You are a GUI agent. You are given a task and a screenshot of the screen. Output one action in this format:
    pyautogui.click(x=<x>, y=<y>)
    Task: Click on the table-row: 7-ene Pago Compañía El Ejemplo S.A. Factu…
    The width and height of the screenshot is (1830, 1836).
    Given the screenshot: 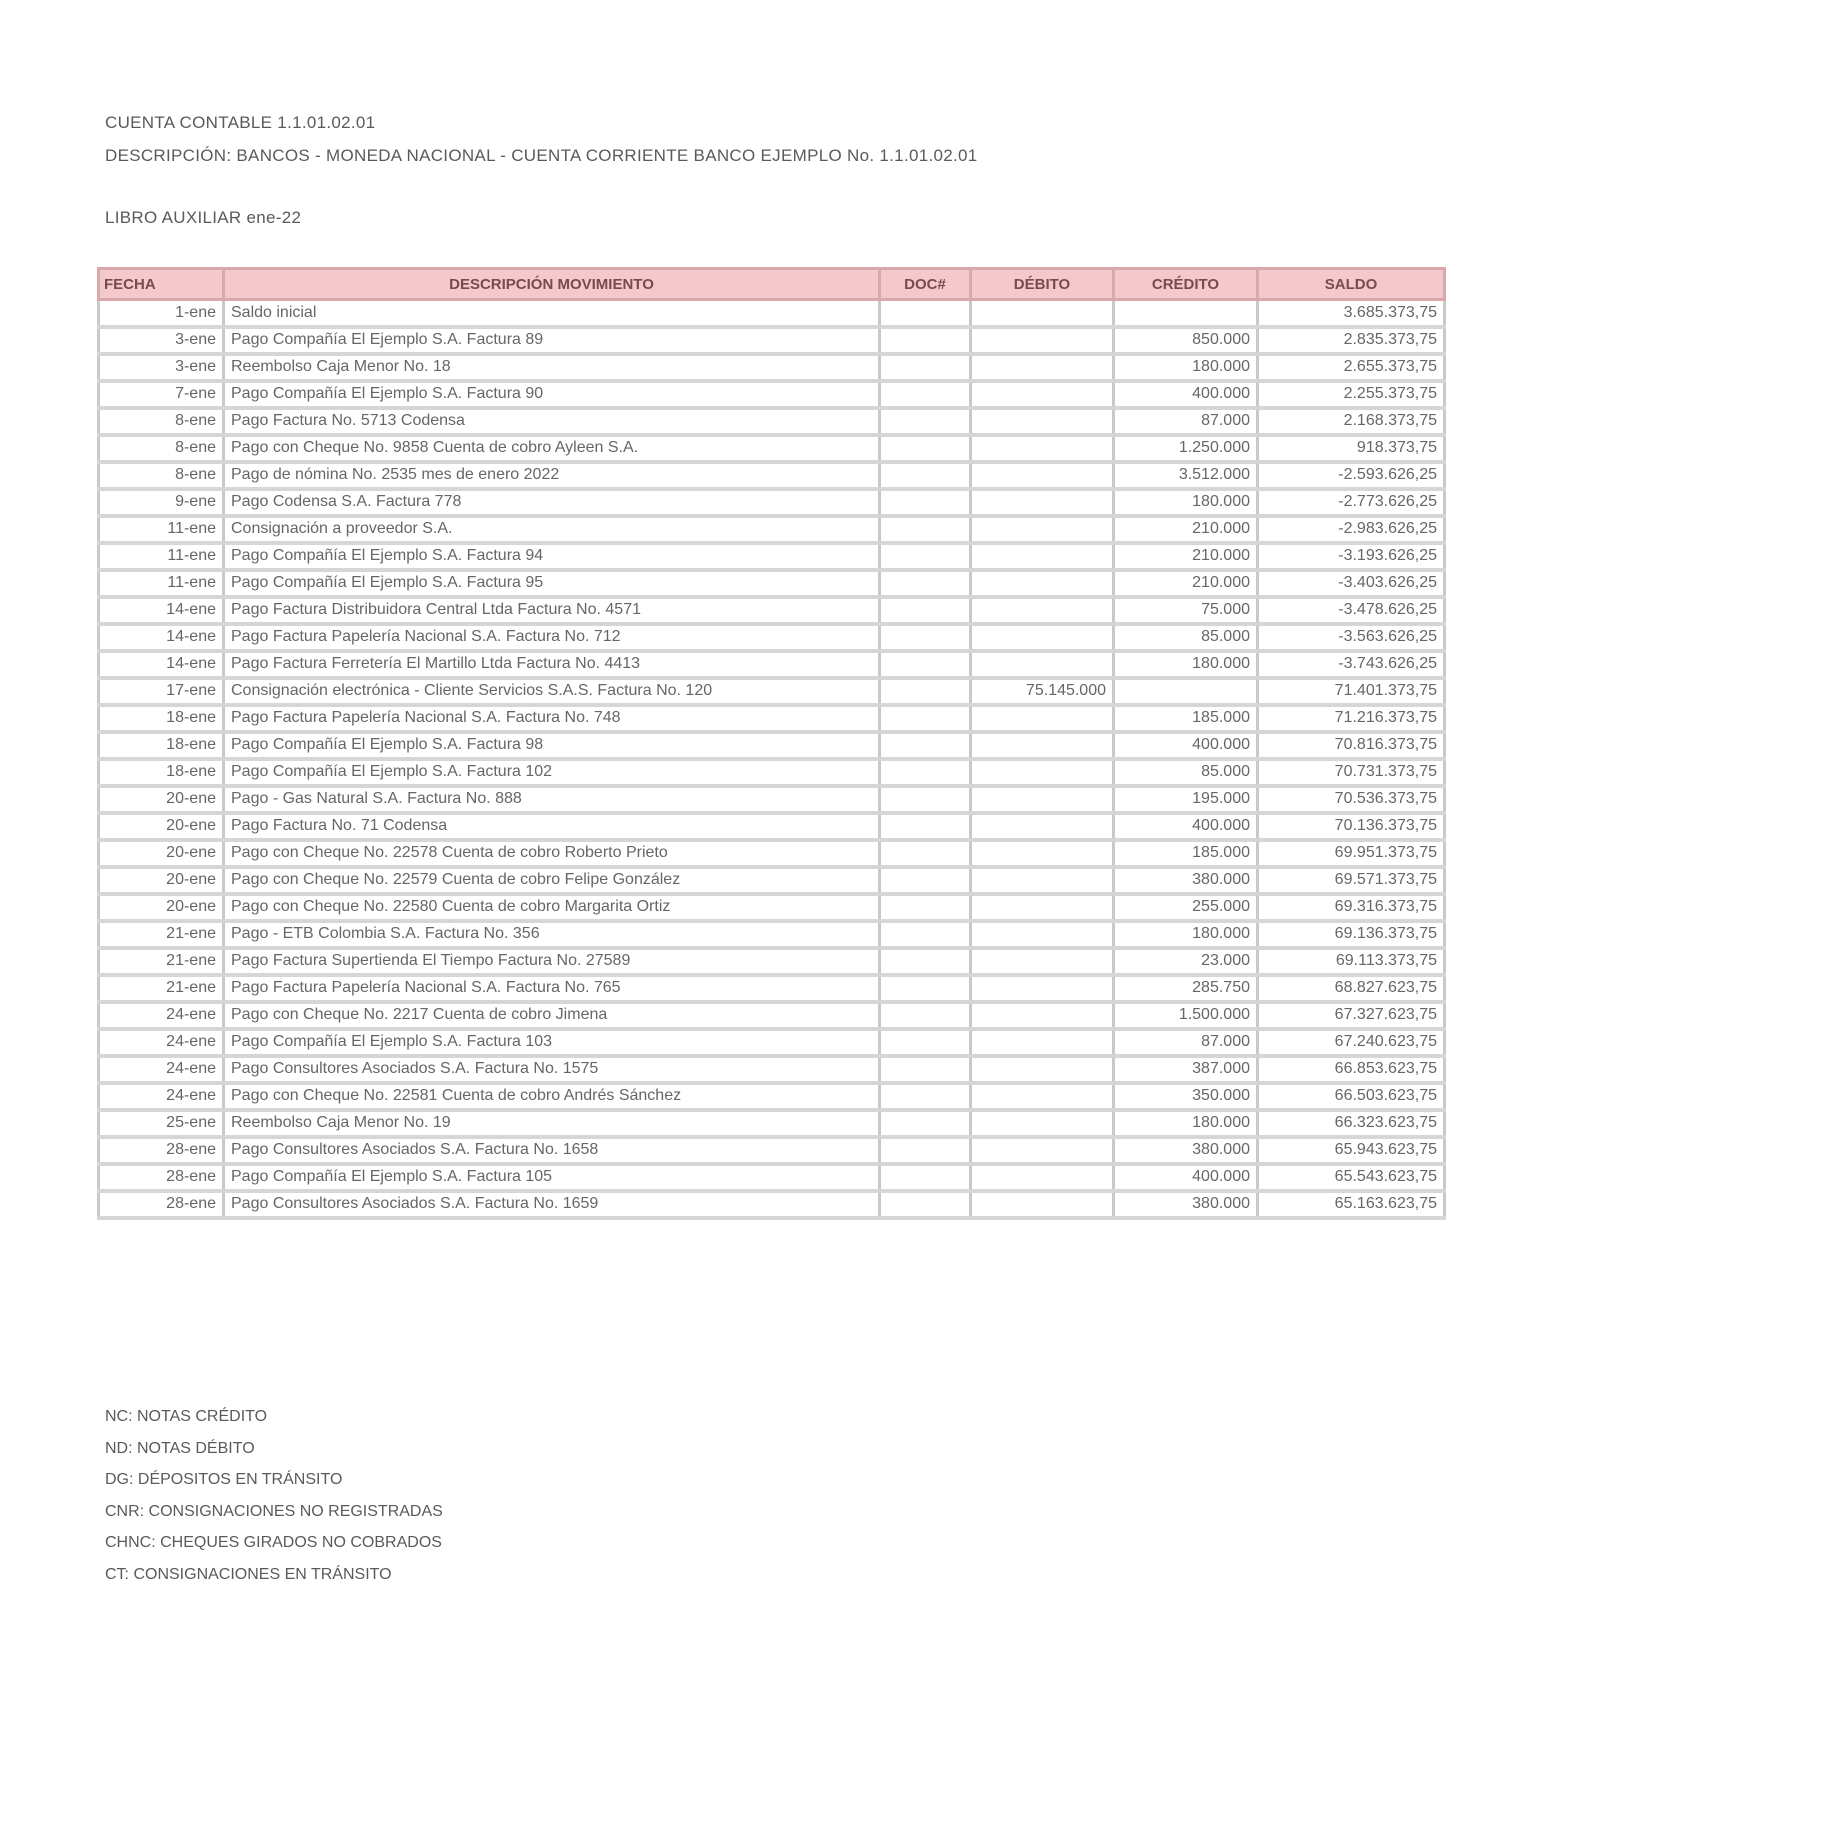 What is the action you would take?
    pyautogui.click(x=771, y=395)
    